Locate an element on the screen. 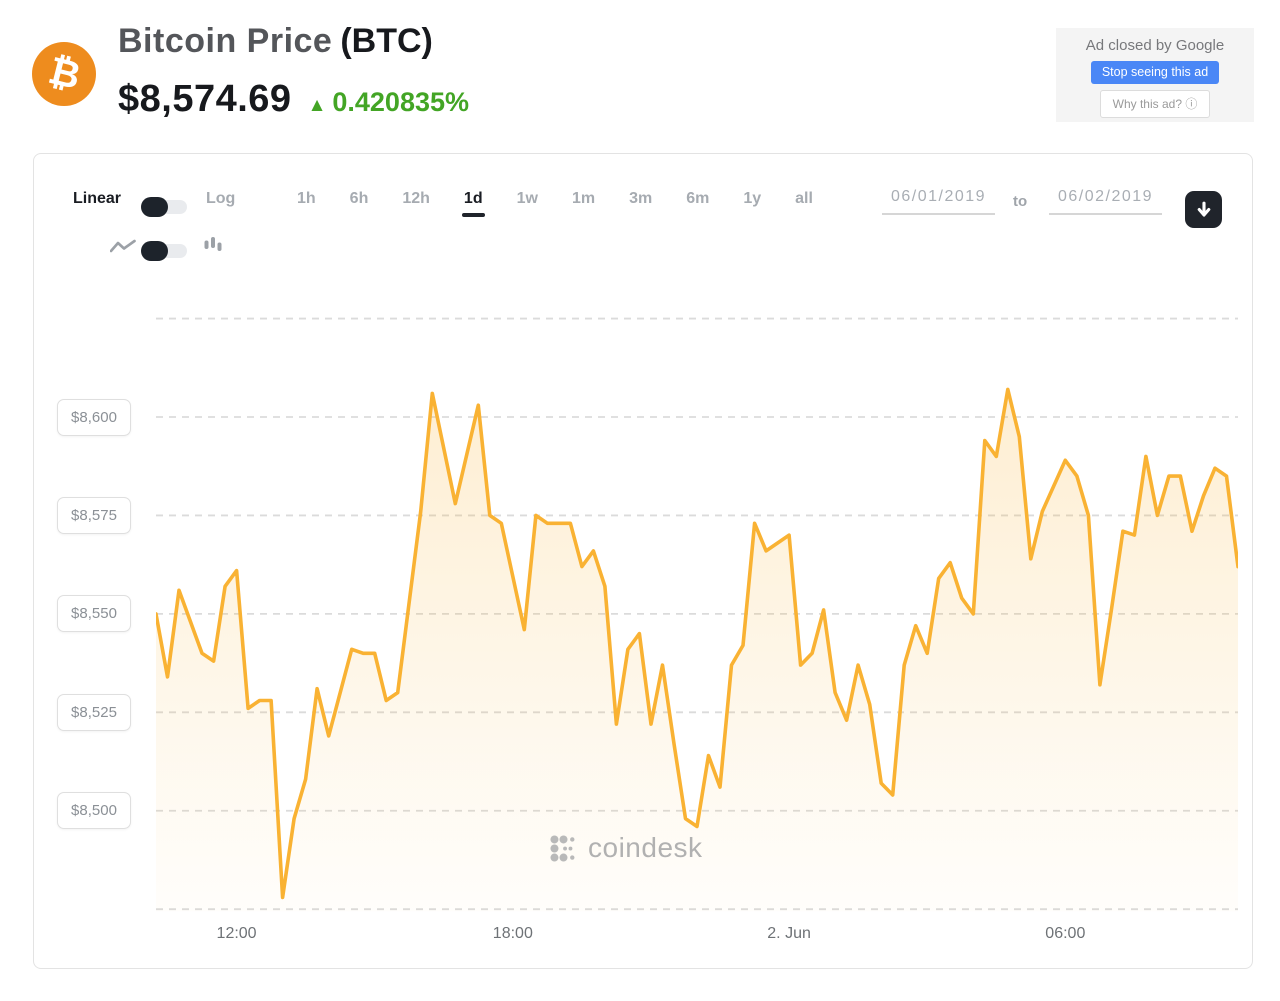  range-button-1y: 1y is located at coordinates (752, 198).